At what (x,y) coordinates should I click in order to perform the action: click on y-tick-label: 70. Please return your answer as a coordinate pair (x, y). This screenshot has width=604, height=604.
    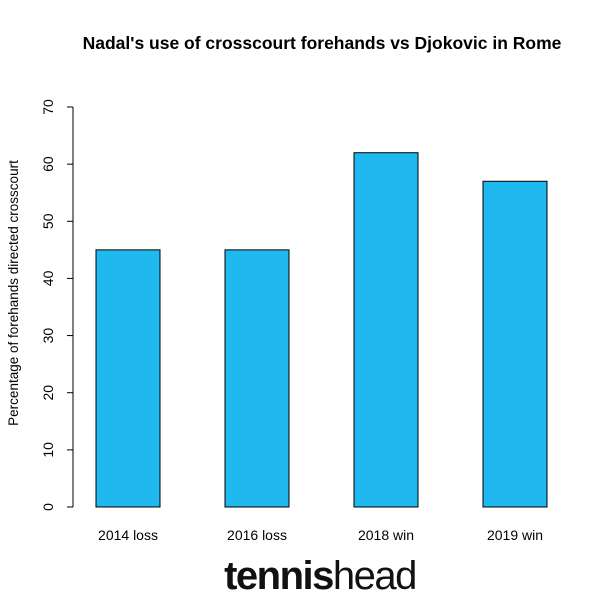
    Looking at the image, I should click on (48, 107).